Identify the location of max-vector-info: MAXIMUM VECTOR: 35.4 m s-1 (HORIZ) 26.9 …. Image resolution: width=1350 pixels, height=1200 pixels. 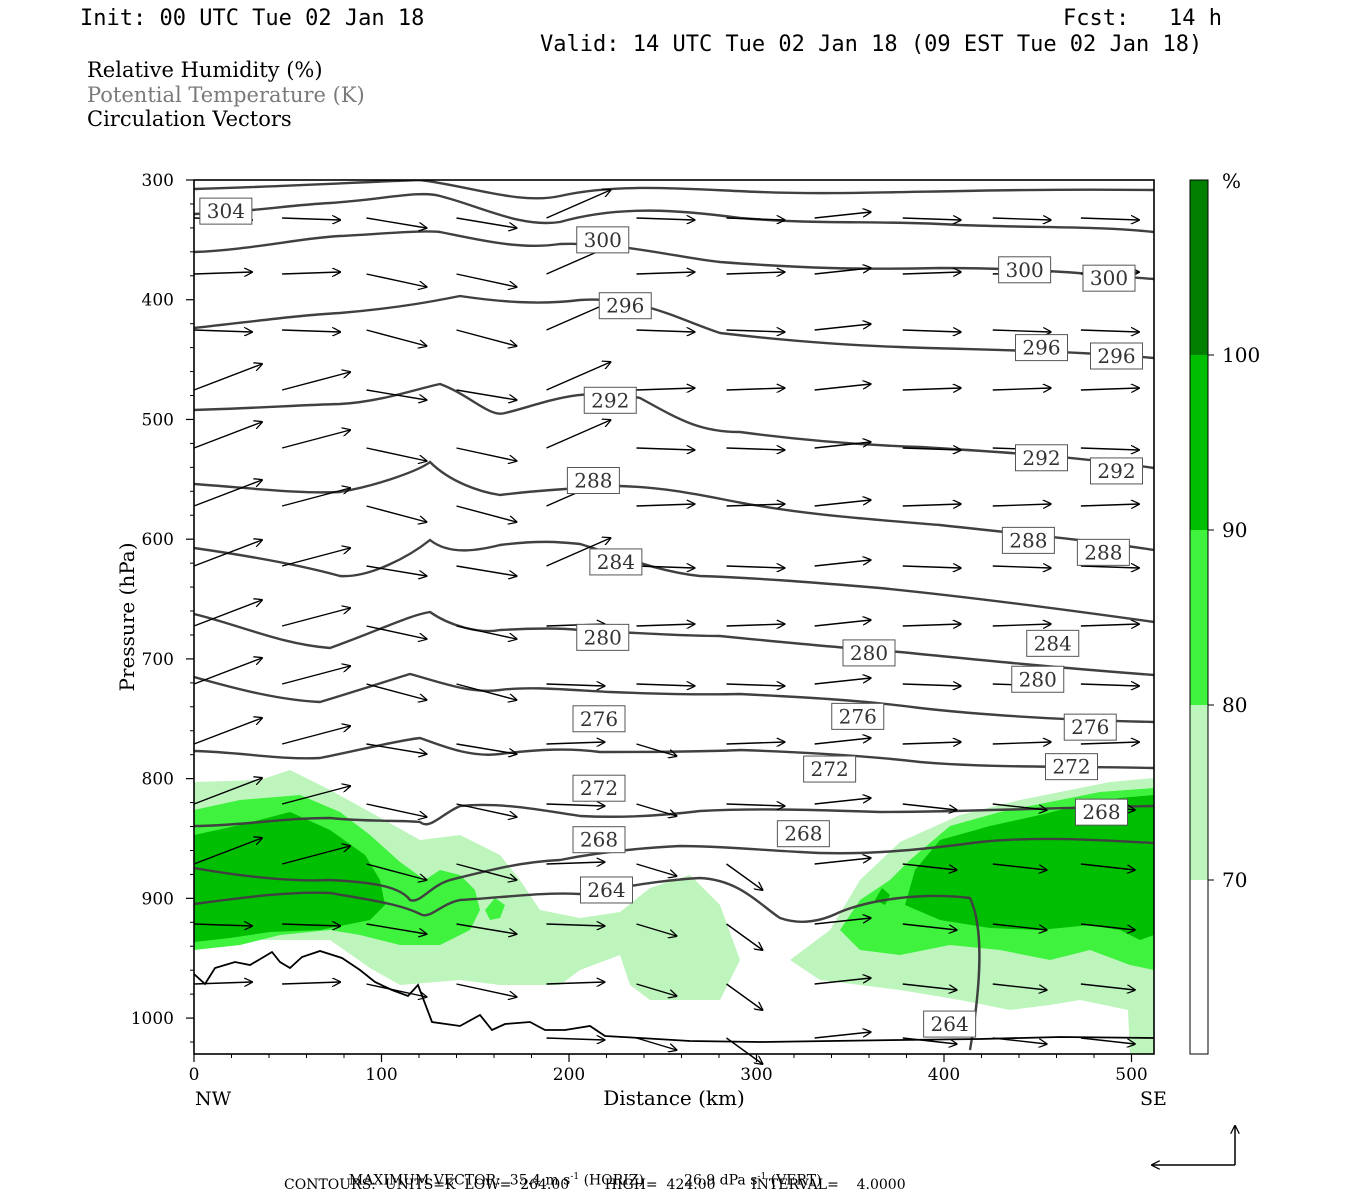
(585, 1180).